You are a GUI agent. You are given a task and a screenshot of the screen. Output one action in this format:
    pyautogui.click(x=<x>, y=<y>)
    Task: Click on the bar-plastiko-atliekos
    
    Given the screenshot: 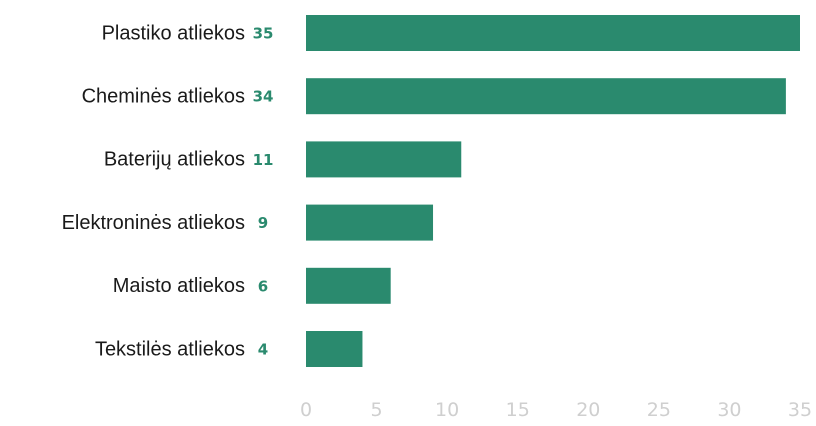 What is the action you would take?
    pyautogui.click(x=553, y=33)
    